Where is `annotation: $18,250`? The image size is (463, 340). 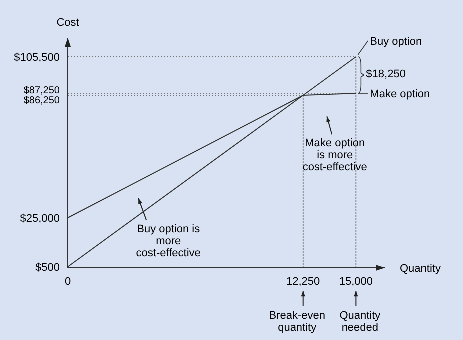
annotation: $18,250 is located at coordinates (386, 74).